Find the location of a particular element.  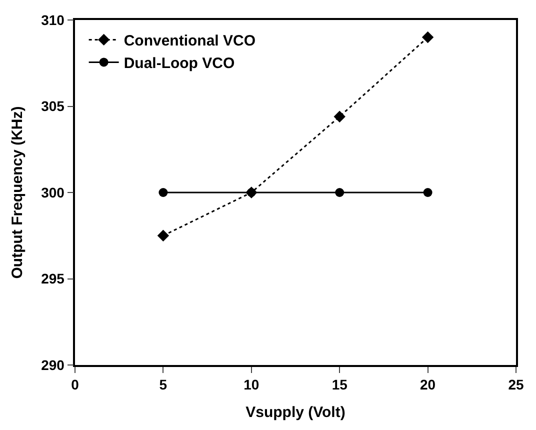

x-tick-label: 0 is located at coordinates (75, 384).